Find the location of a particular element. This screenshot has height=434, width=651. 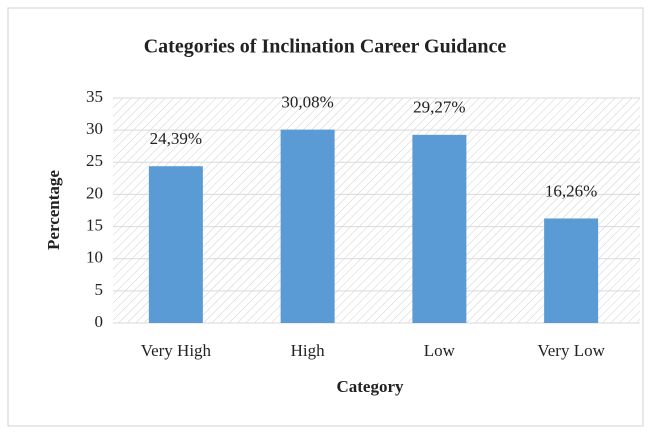

y-tick-label: 30 is located at coordinates (94, 128).